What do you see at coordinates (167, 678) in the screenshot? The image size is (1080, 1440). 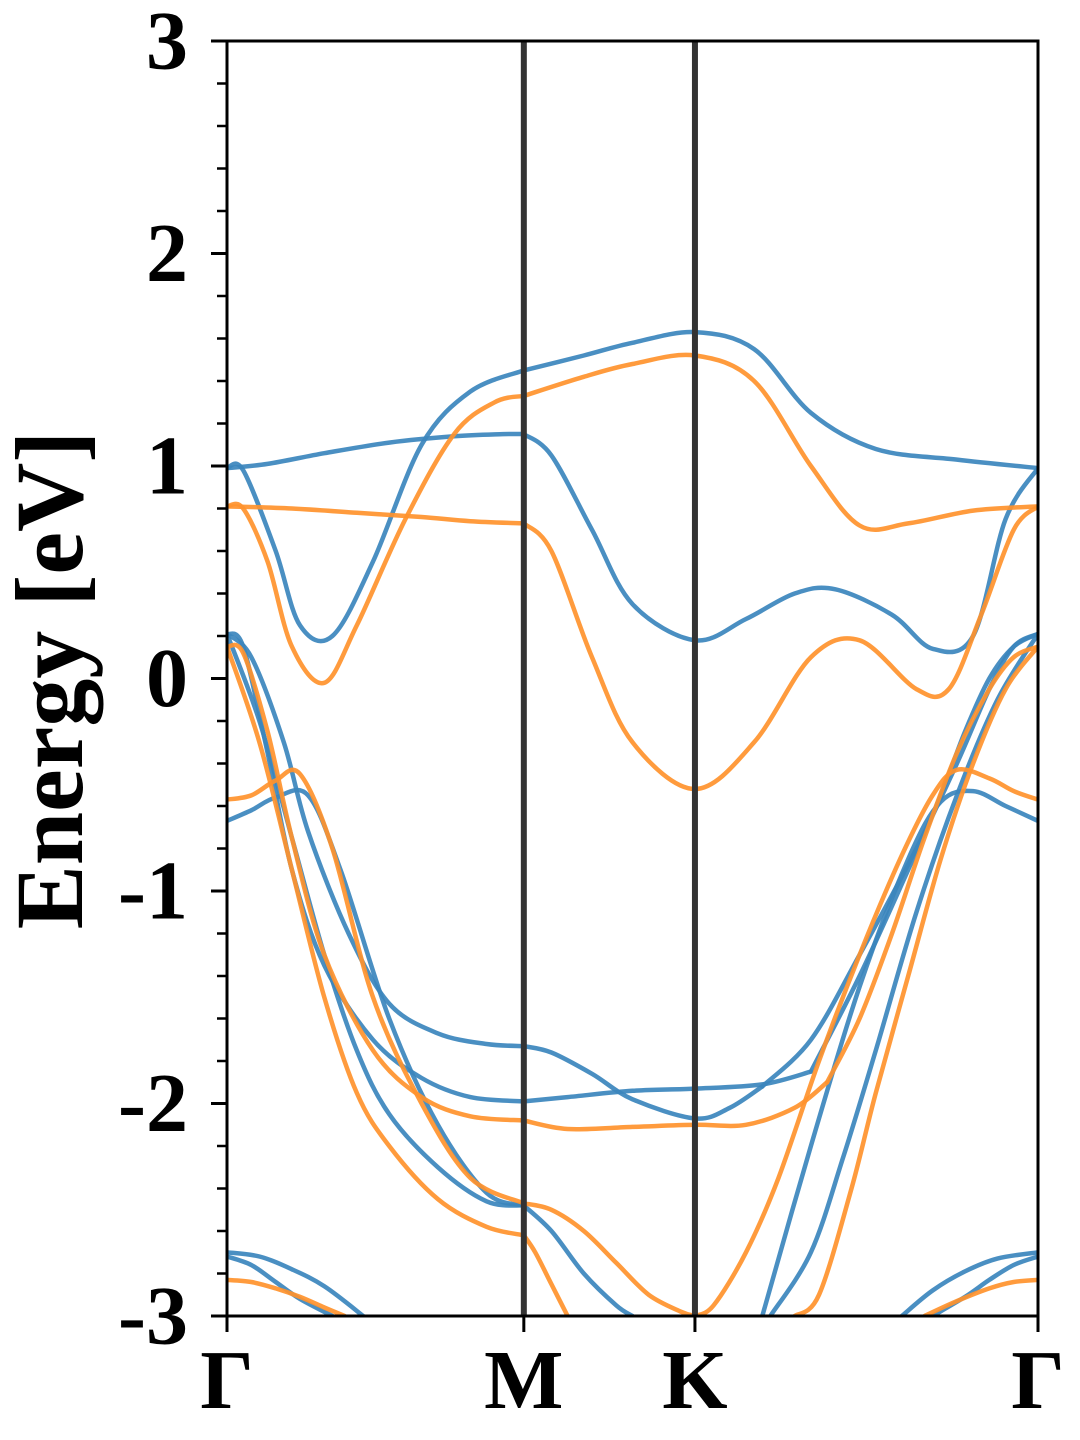 I see `y-tick-label: 0` at bounding box center [167, 678].